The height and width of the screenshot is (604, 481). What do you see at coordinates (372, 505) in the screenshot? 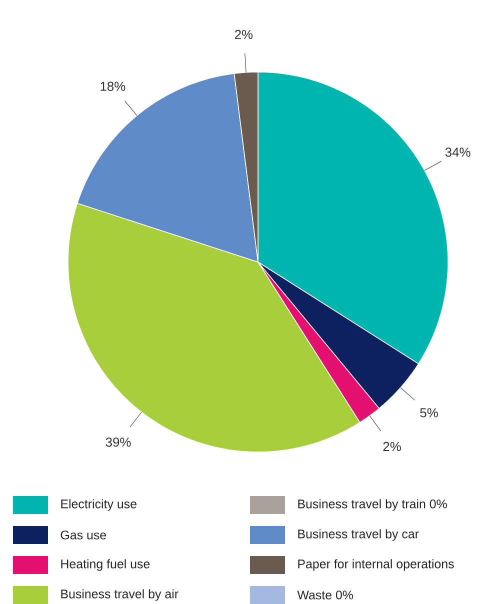
I see `legend-label: Business travel by train 0%` at bounding box center [372, 505].